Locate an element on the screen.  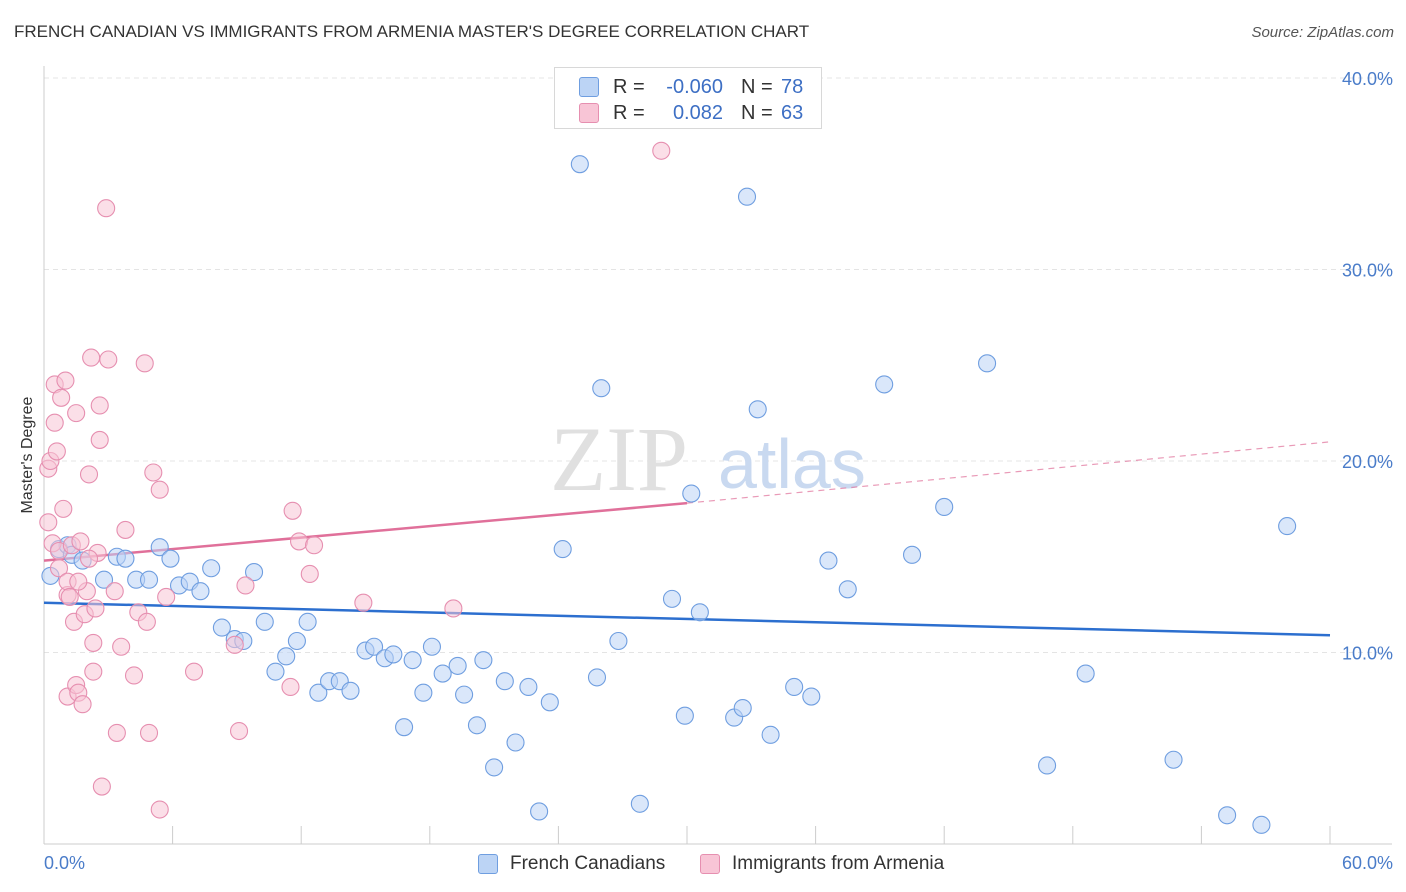
y-tick-label: 30.0% is located at coordinates (1367, 271).